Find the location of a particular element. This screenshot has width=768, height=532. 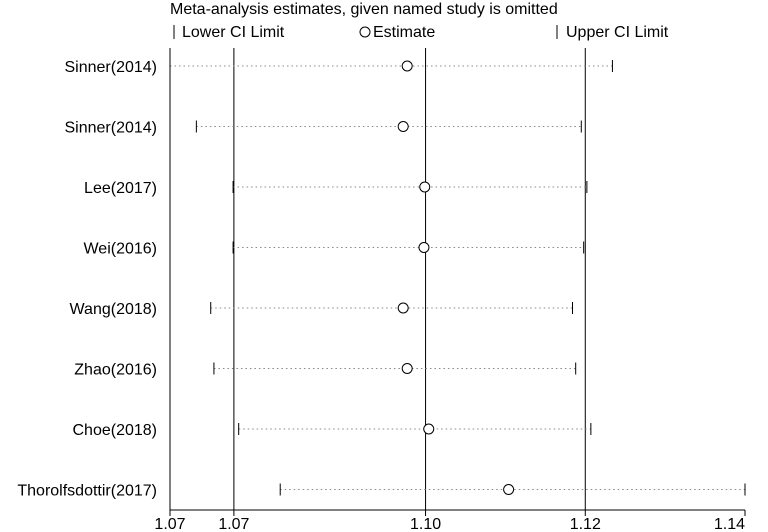

study-row: Thorolfsdottir(2017) is located at coordinates (381, 491).